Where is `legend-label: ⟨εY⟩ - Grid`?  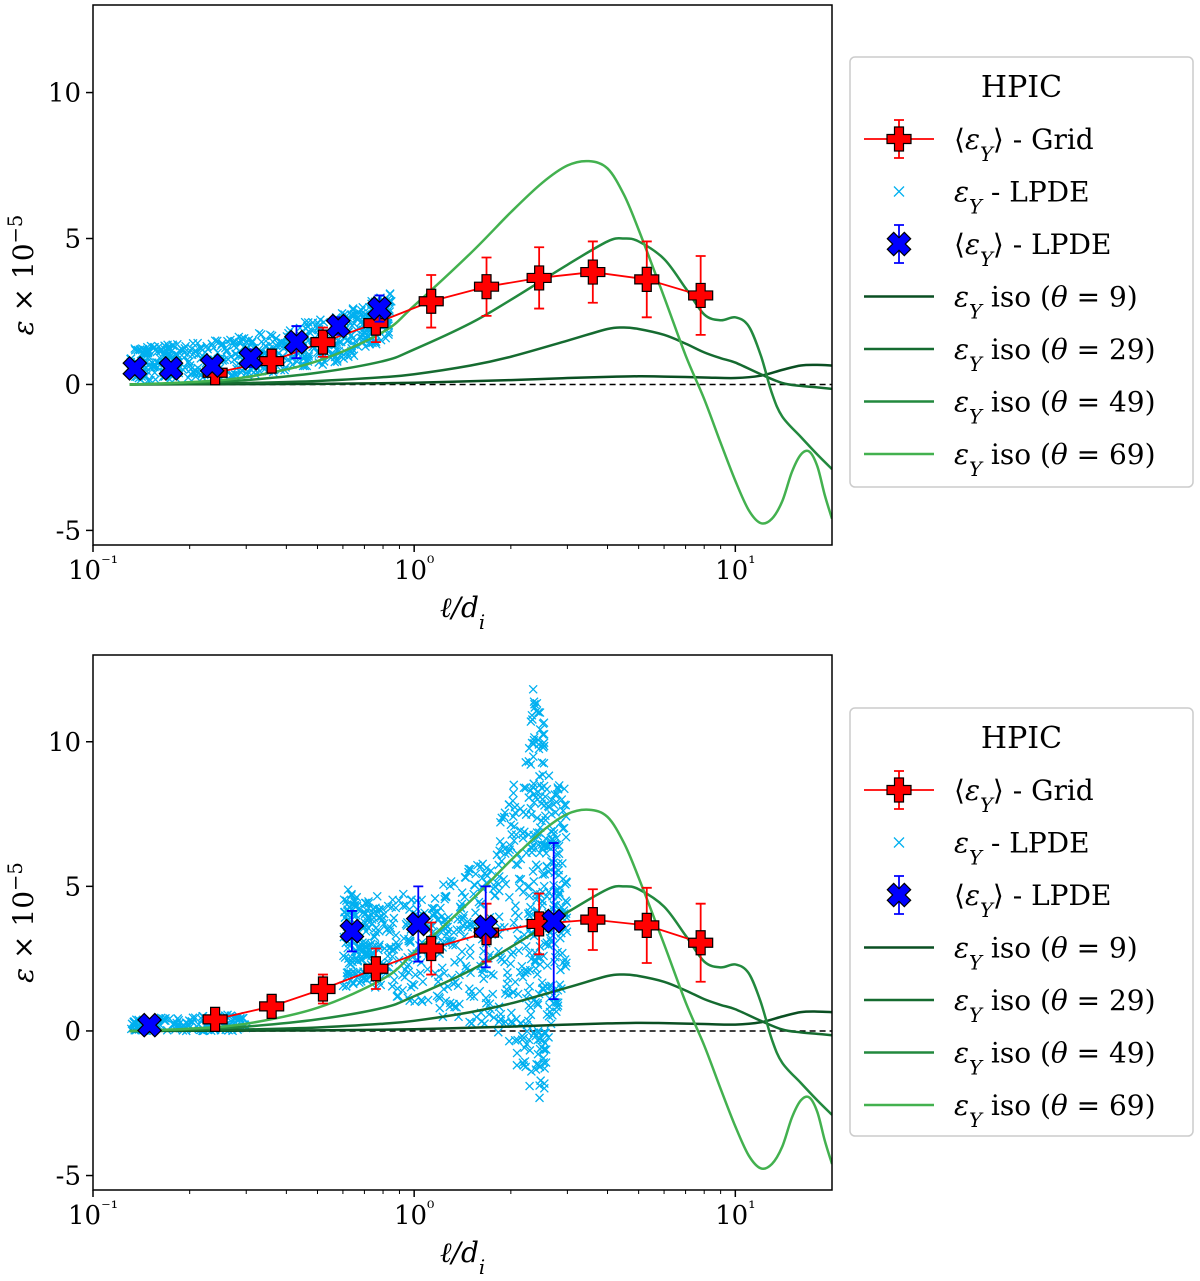
legend-label: ⟨εY⟩ - Grid is located at coordinates (1024, 795).